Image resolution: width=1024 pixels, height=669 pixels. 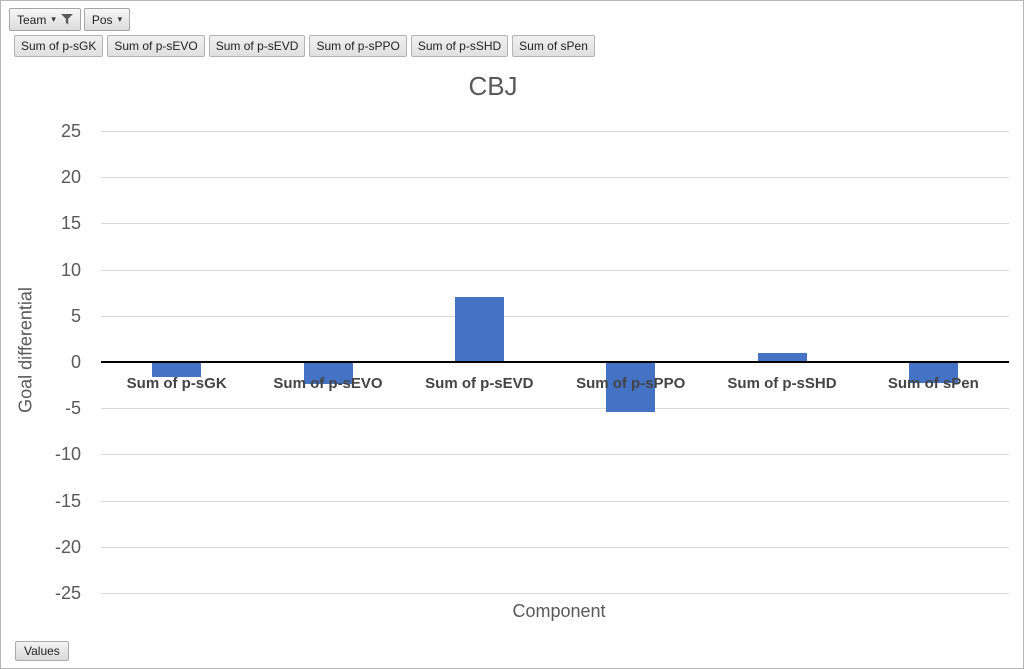 I want to click on y-tick-label: 5, so click(x=75, y=315).